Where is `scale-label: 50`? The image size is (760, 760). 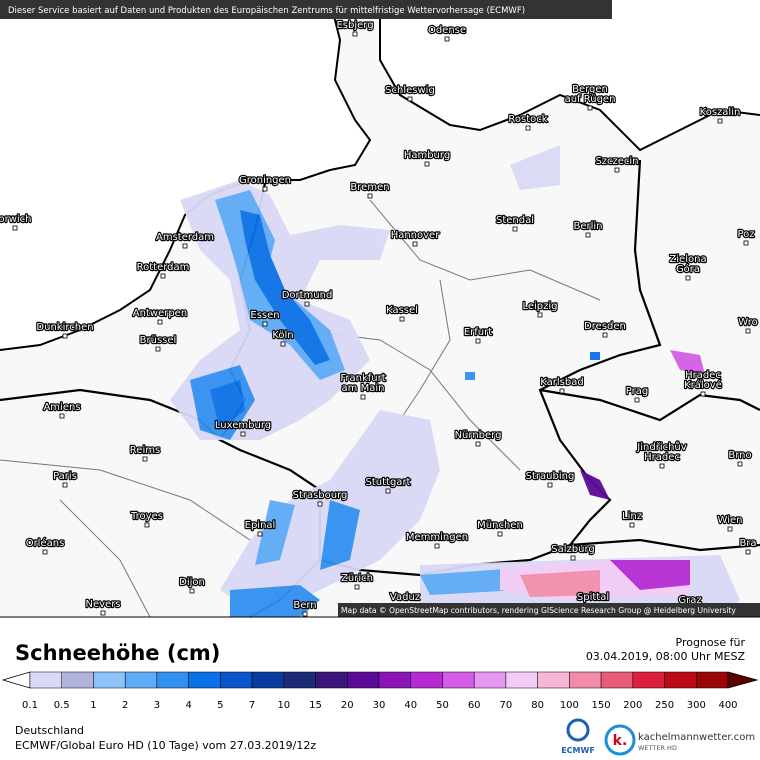 scale-label: 50 is located at coordinates (442, 705).